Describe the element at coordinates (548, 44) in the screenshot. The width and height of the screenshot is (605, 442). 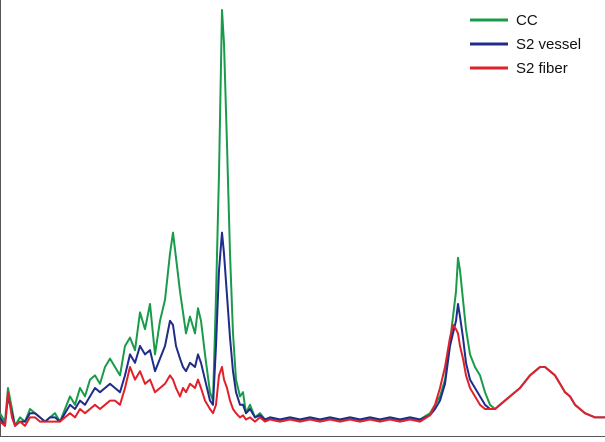
I see `legend-label-s2-vessel: S2 vessel` at that location.